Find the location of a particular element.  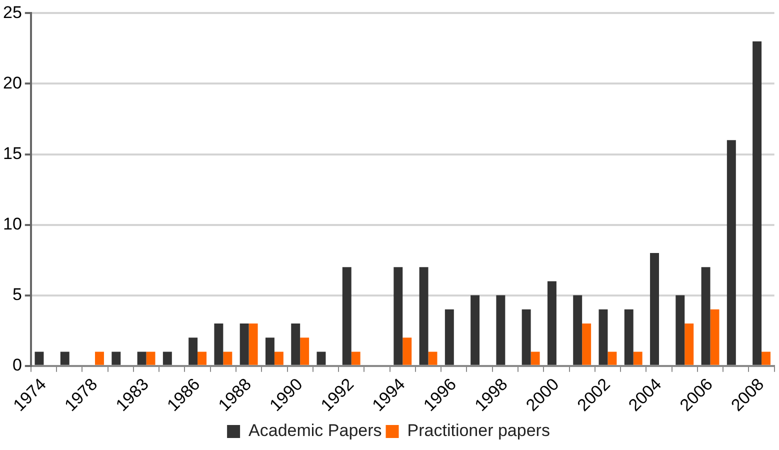

legend-label: Practitioner papers is located at coordinates (478, 430).